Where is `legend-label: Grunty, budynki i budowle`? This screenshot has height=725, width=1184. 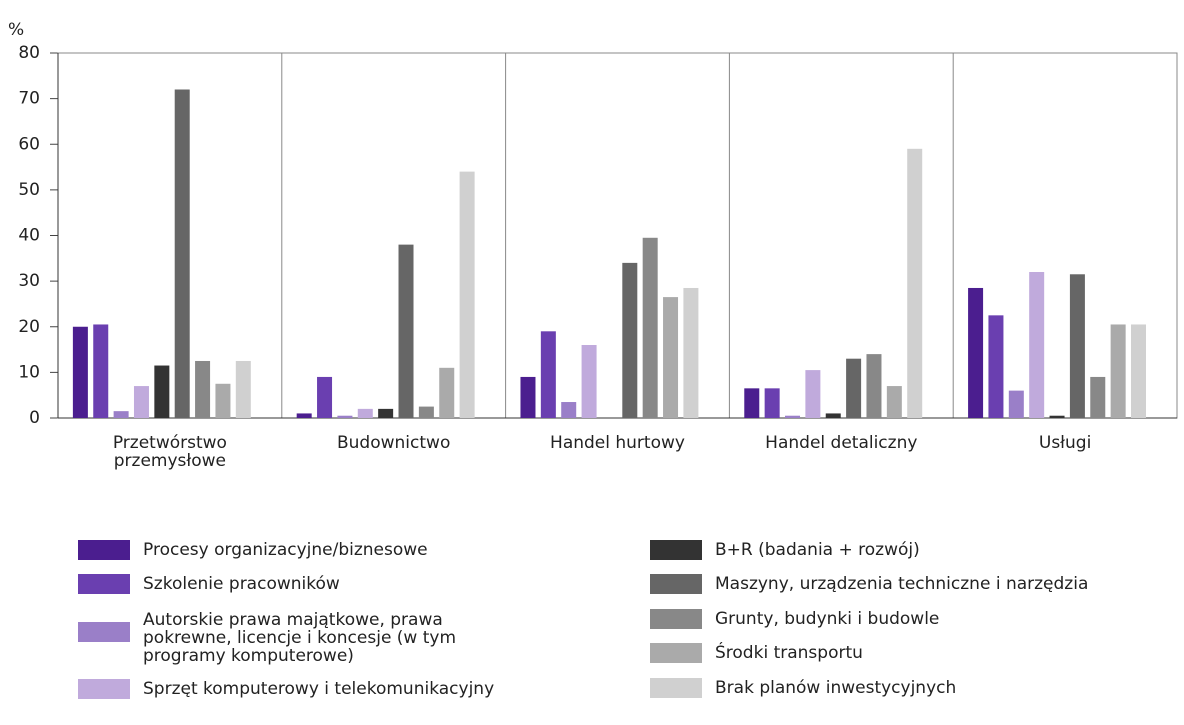 legend-label: Grunty, budynki i budowle is located at coordinates (827, 619).